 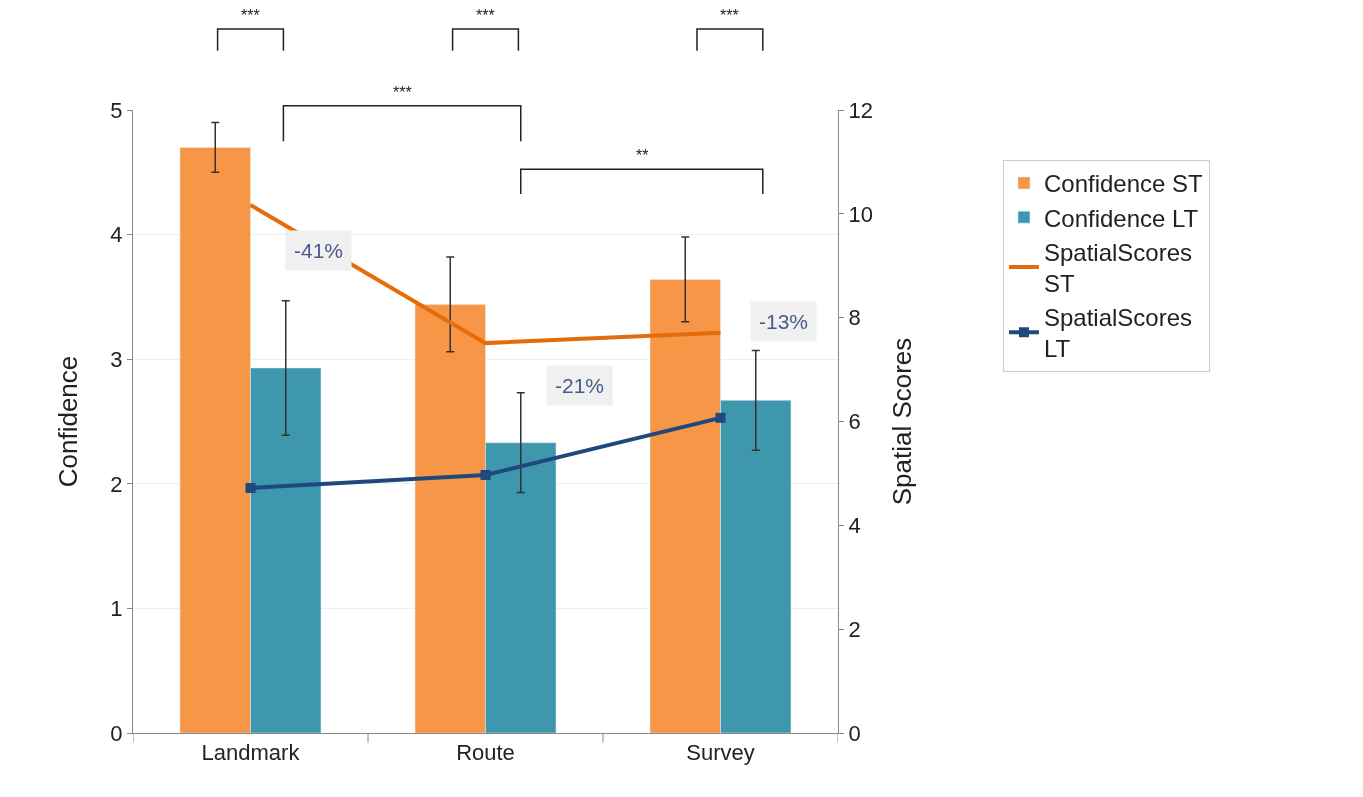 What do you see at coordinates (860, 110) in the screenshot?
I see `y2-tick-label: 12` at bounding box center [860, 110].